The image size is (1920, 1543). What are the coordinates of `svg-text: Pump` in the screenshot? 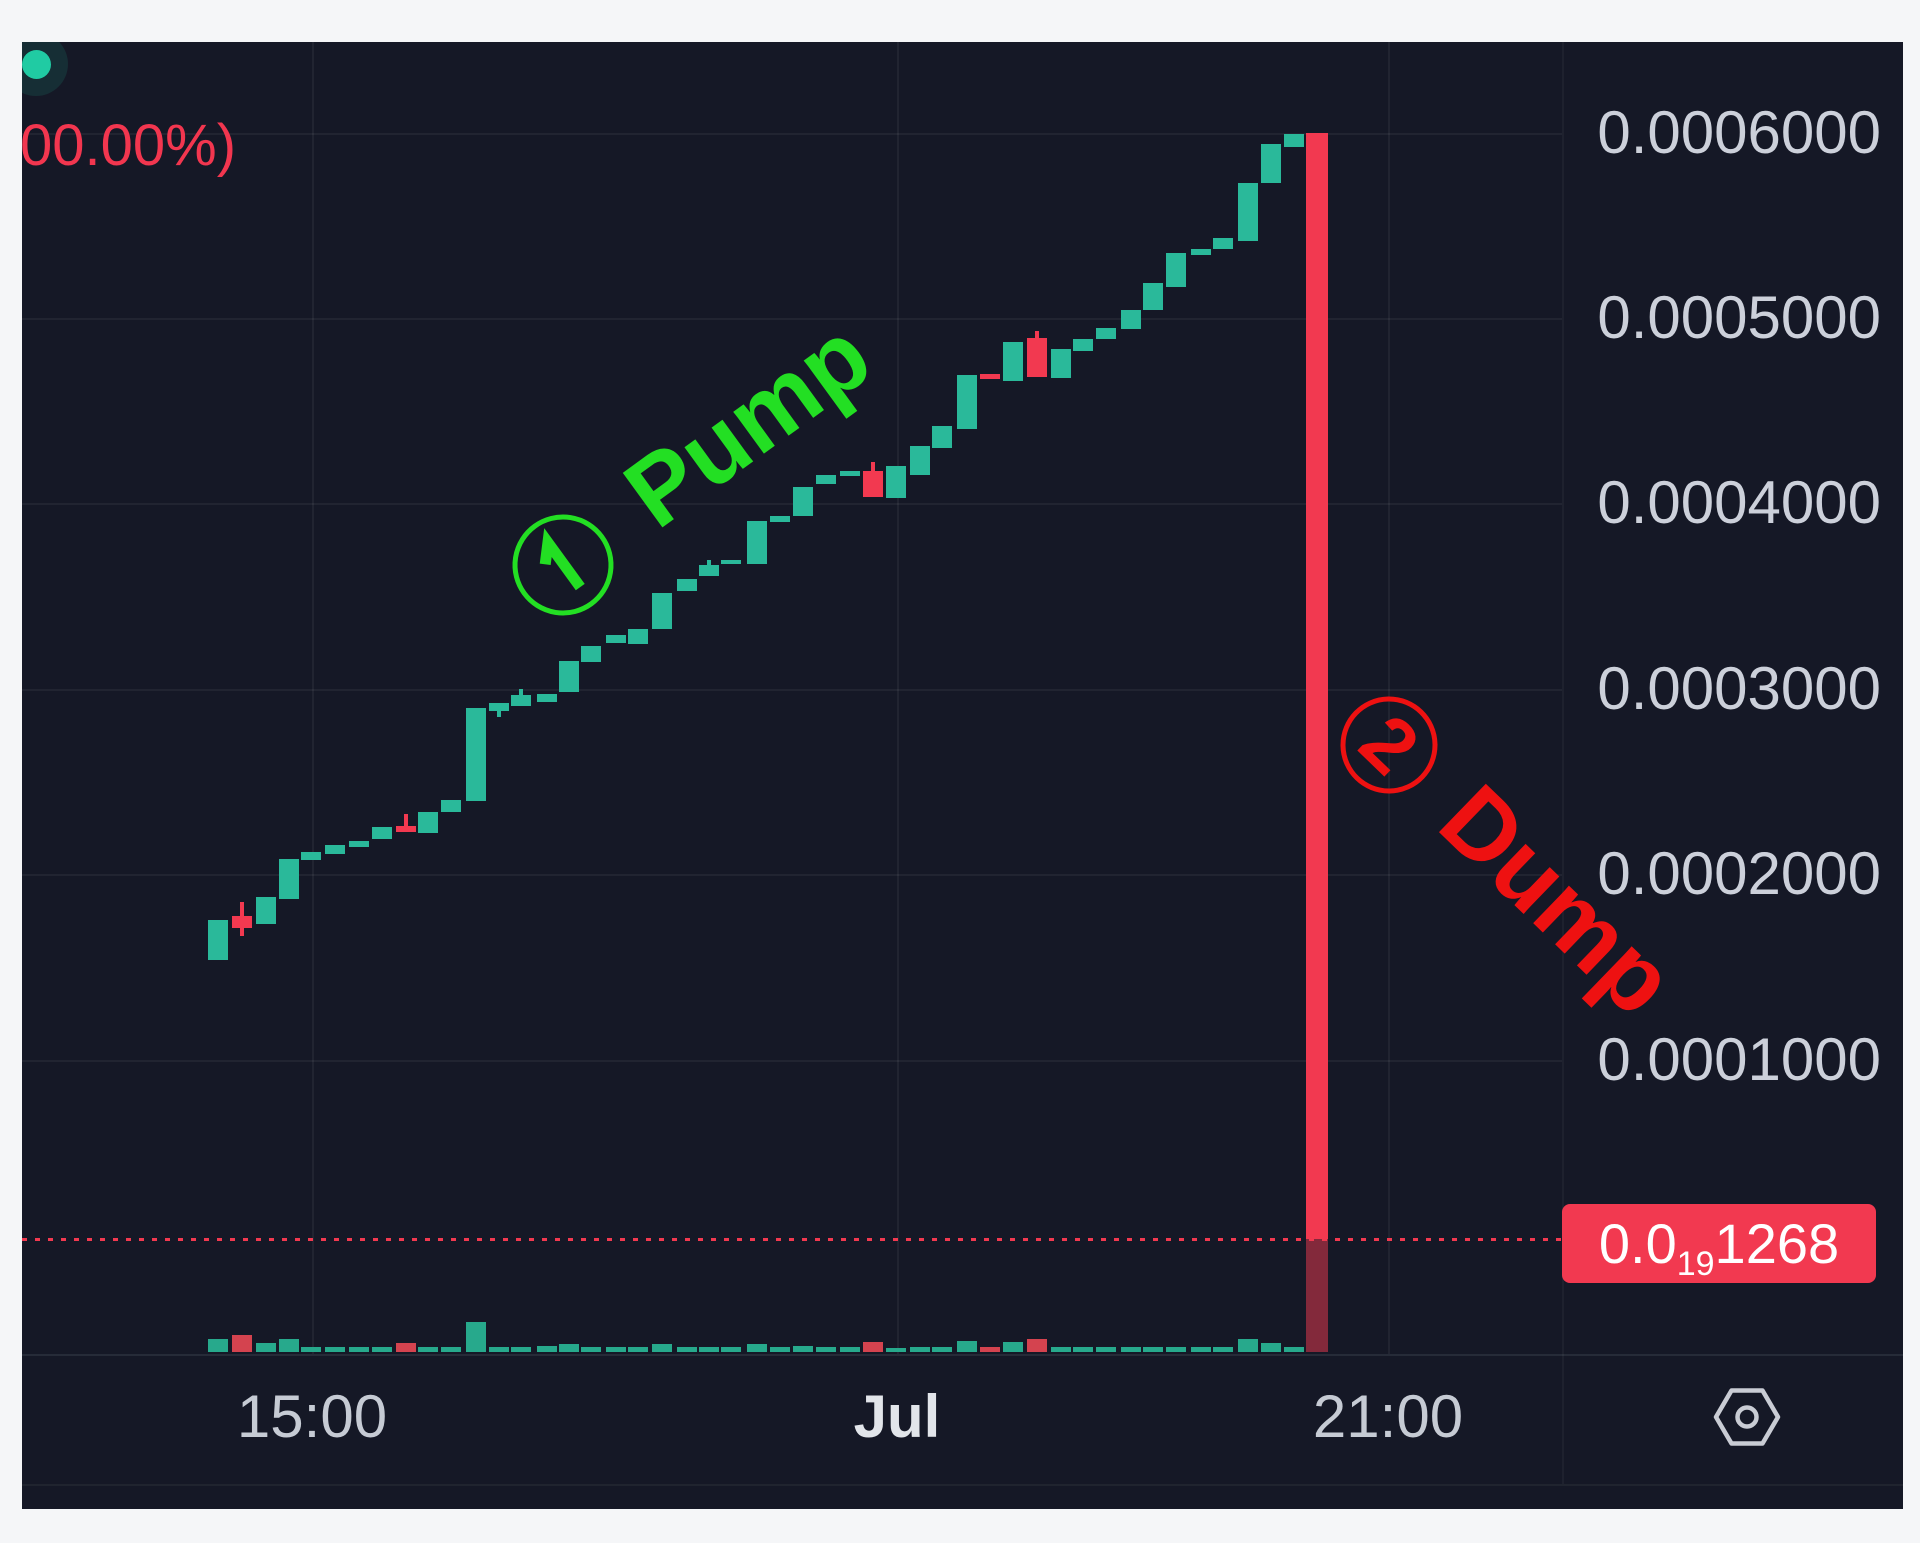 It's located at (747, 423).